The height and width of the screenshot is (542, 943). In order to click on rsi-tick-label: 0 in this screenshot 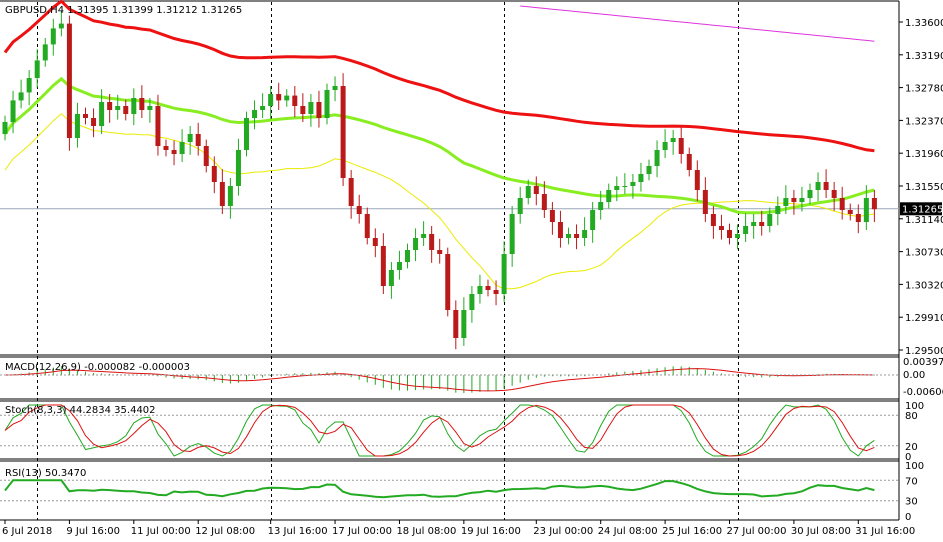, I will do `click(908, 517)`.